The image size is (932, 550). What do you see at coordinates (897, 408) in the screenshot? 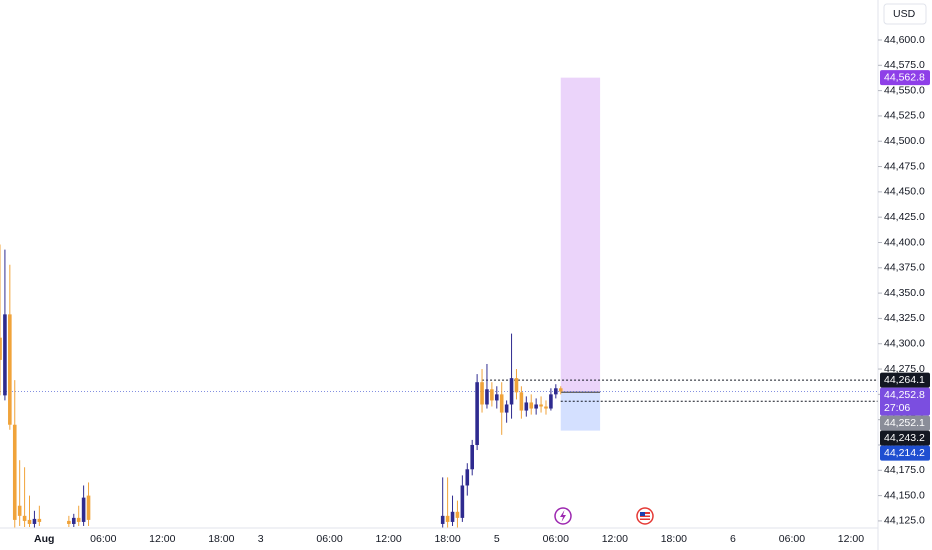
I see `countdown: 27:06` at bounding box center [897, 408].